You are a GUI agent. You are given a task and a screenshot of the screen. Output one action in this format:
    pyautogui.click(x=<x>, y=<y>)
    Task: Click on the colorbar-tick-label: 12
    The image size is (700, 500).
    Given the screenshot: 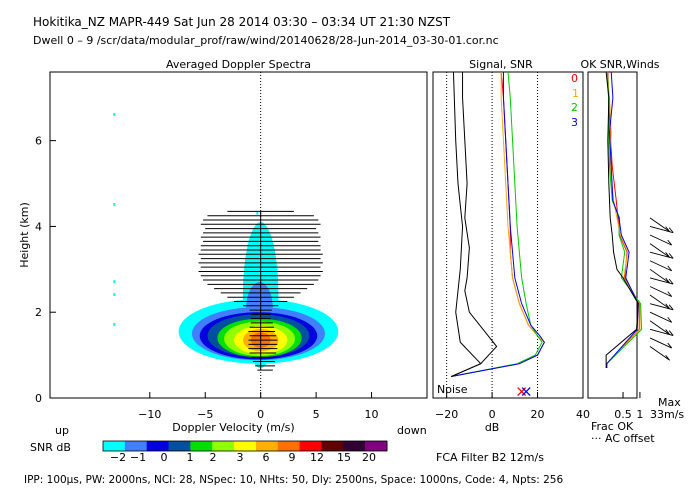 What is the action you would take?
    pyautogui.click(x=317, y=457)
    